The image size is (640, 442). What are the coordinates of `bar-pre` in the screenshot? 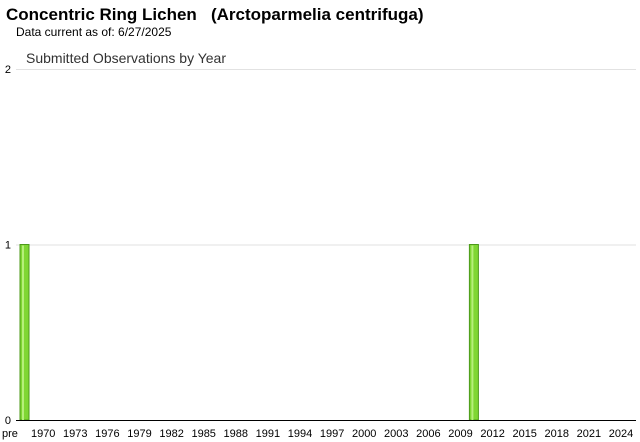 It's located at (24, 332).